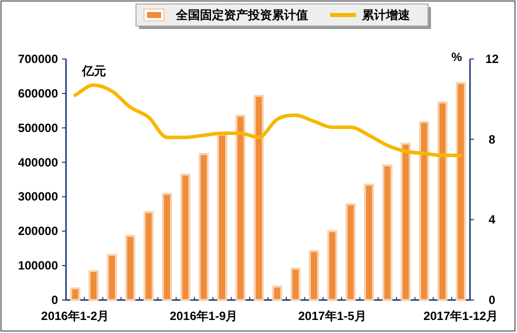 This screenshot has height=333, width=517. Describe the element at coordinates (386, 15) in the screenshot. I see `legend-label: 累计增速` at that location.